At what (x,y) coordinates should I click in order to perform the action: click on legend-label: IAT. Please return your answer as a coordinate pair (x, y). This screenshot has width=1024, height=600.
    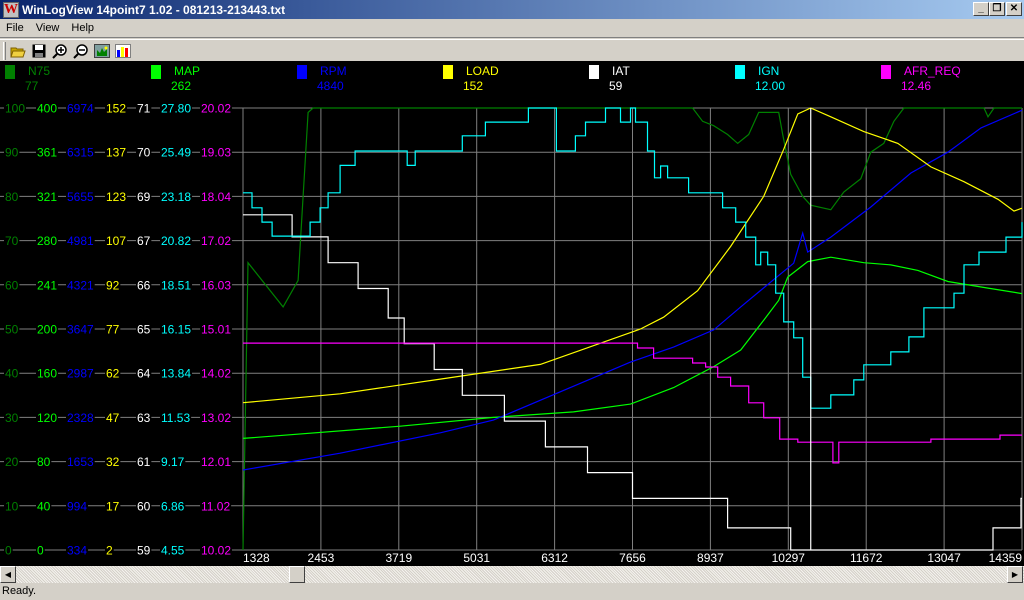
    Looking at the image, I should click on (621, 71).